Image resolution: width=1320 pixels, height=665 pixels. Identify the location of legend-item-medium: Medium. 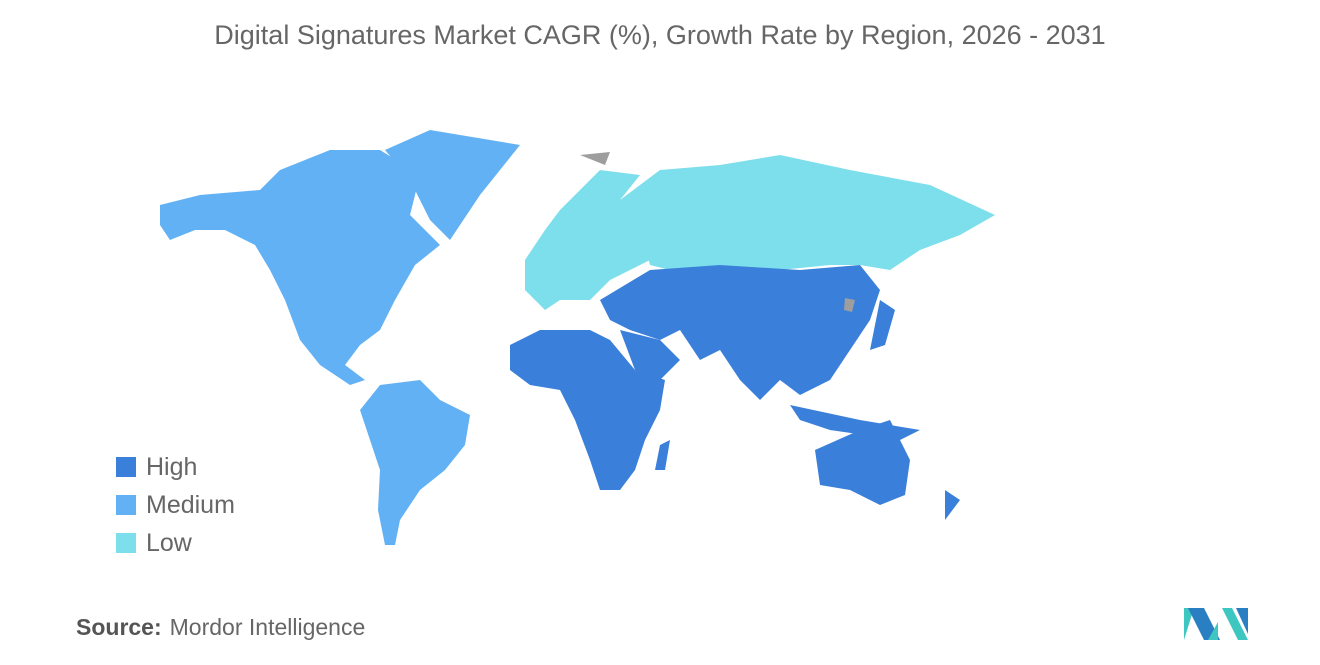
(175, 505).